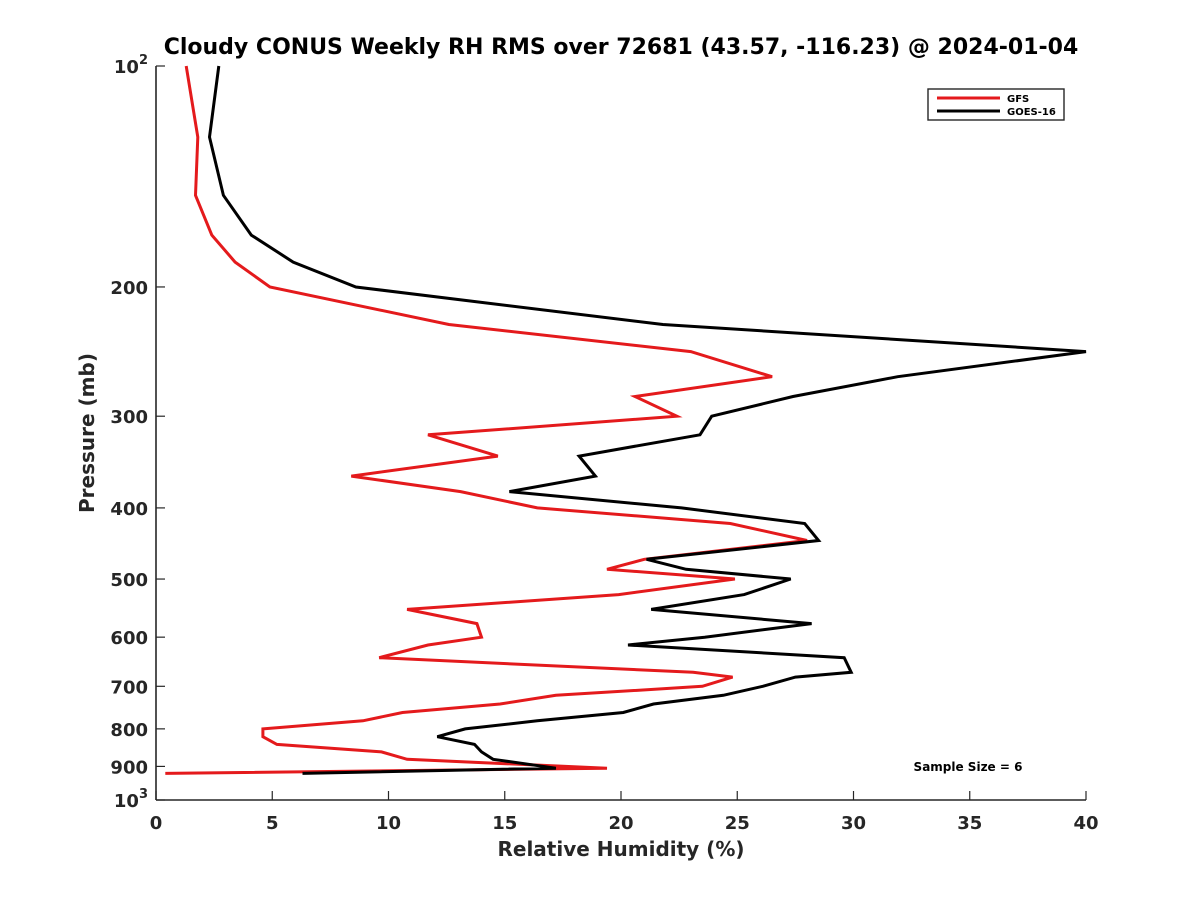 The image size is (1200, 900). What do you see at coordinates (620, 823) in the screenshot?
I see `x-tick-label: 20` at bounding box center [620, 823].